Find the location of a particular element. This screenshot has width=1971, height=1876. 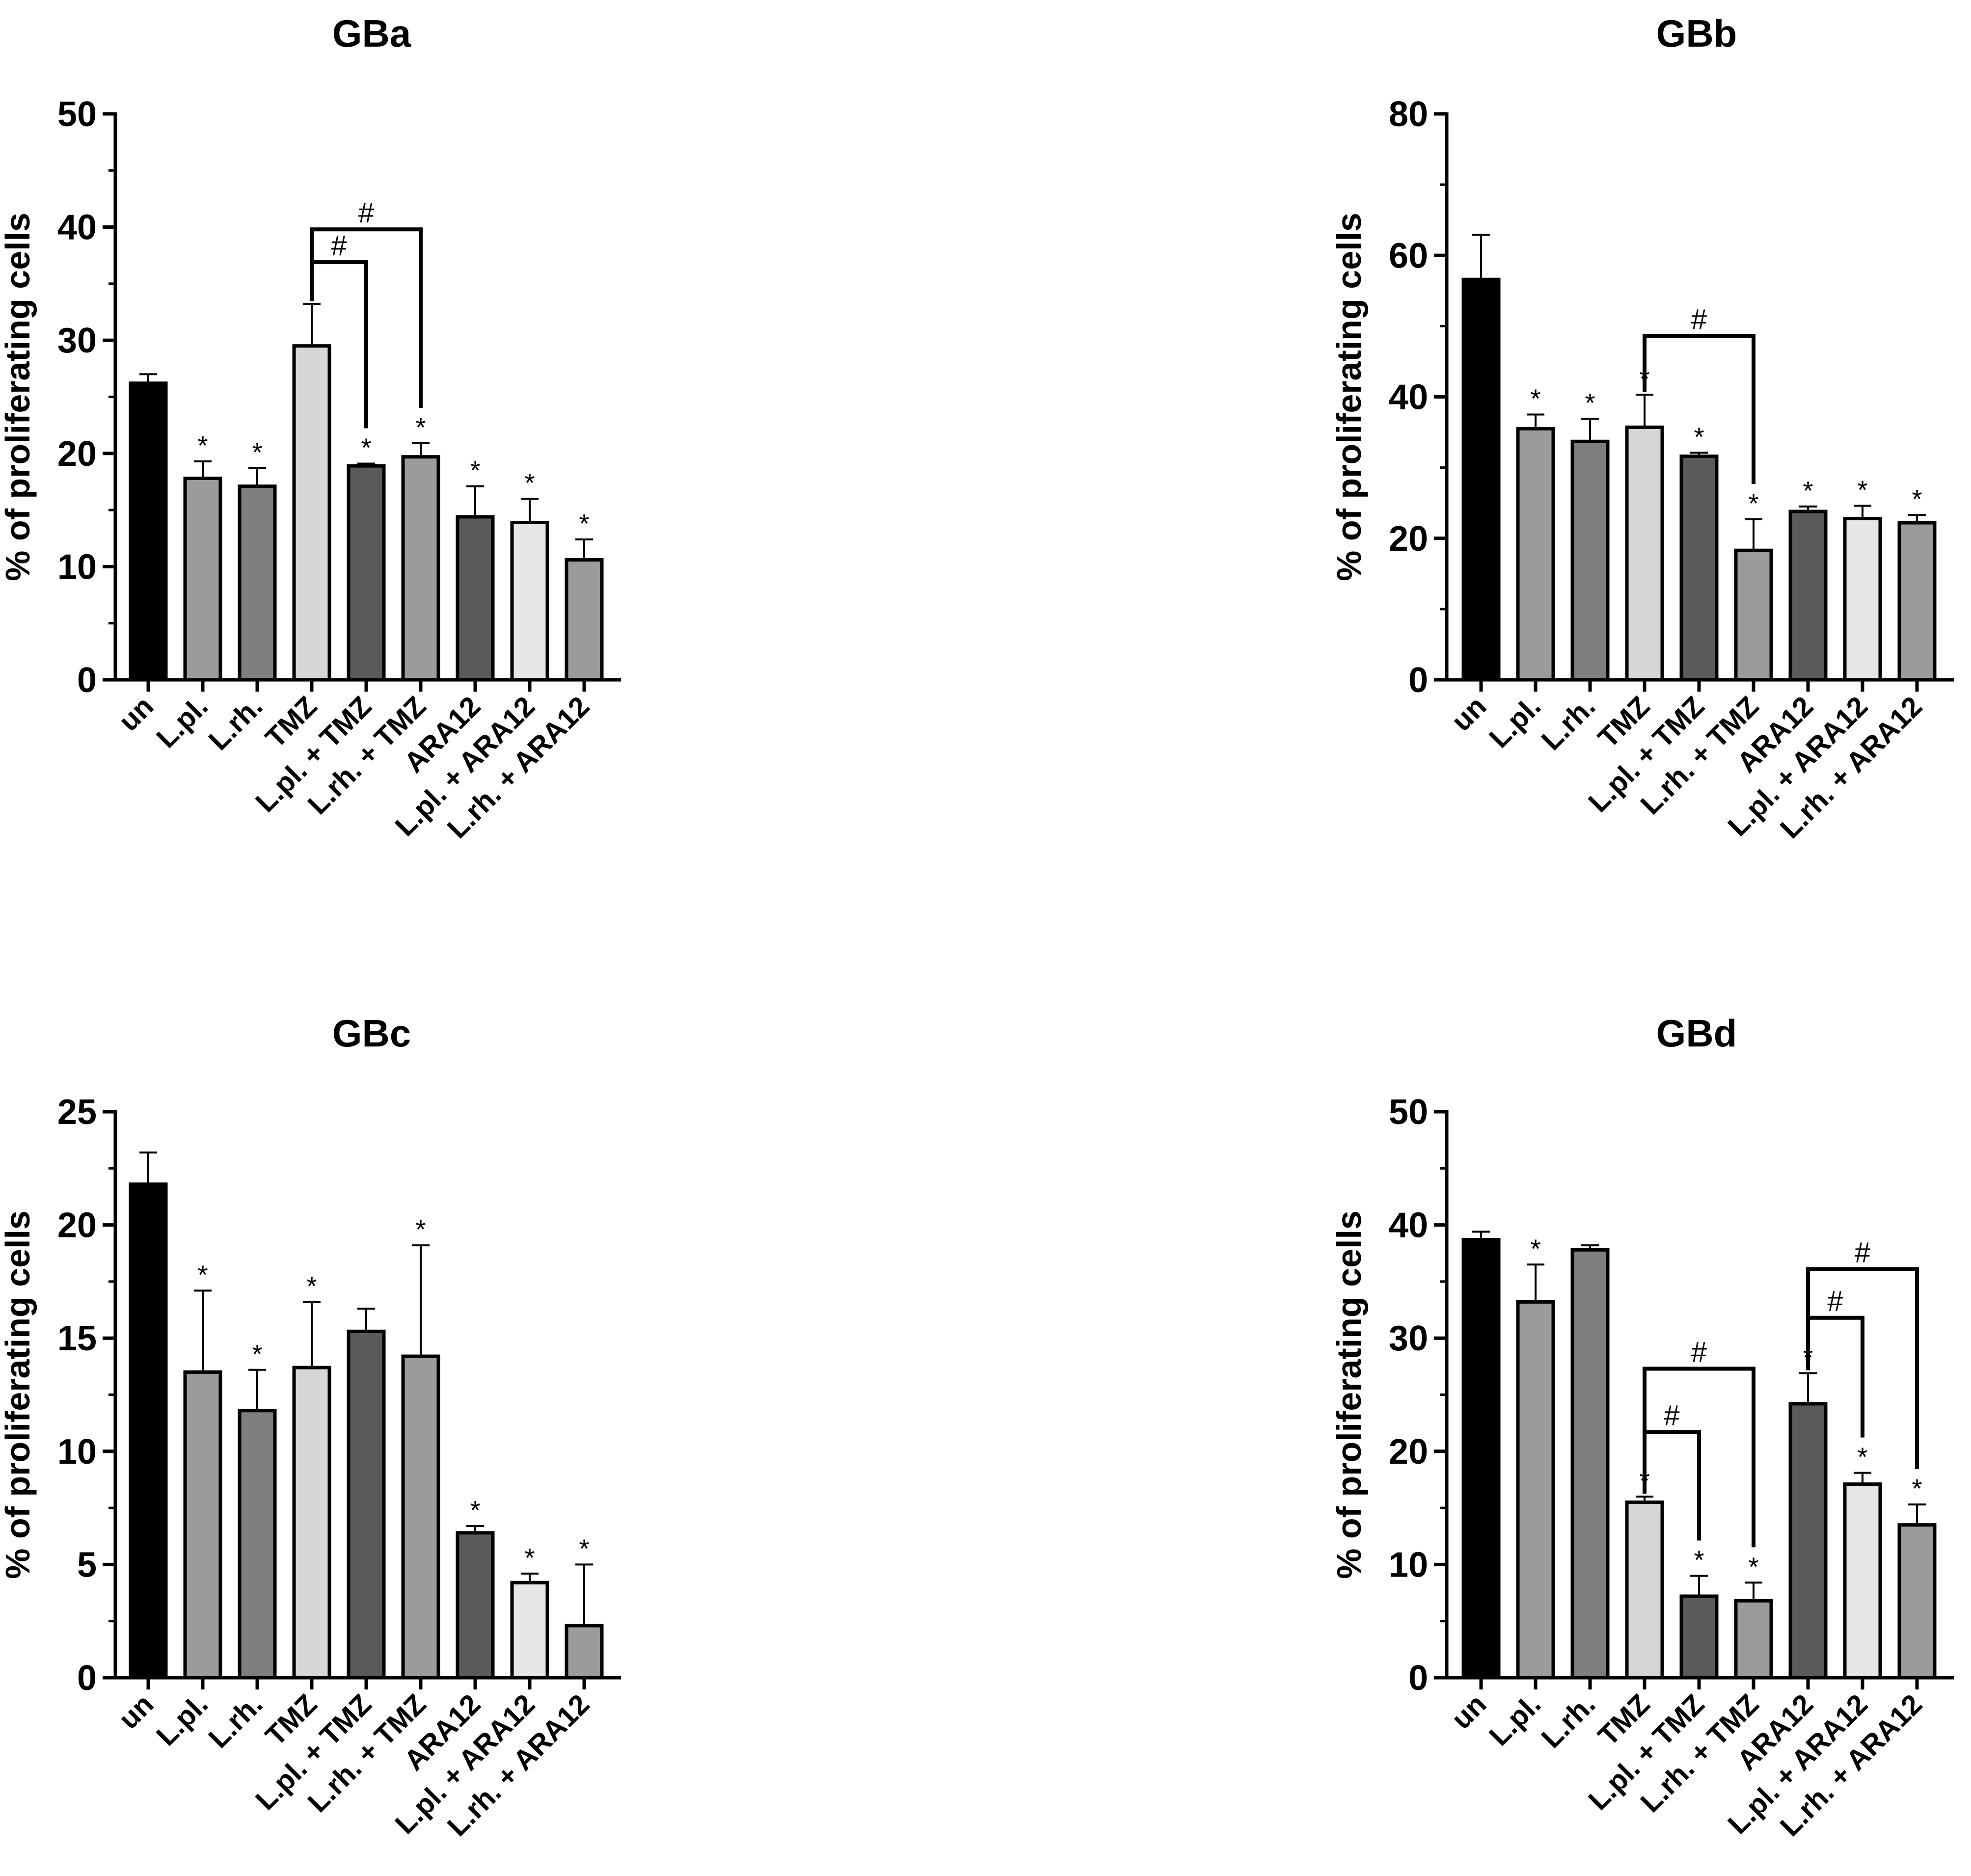

chart-title: GBb is located at coordinates (1696, 34).